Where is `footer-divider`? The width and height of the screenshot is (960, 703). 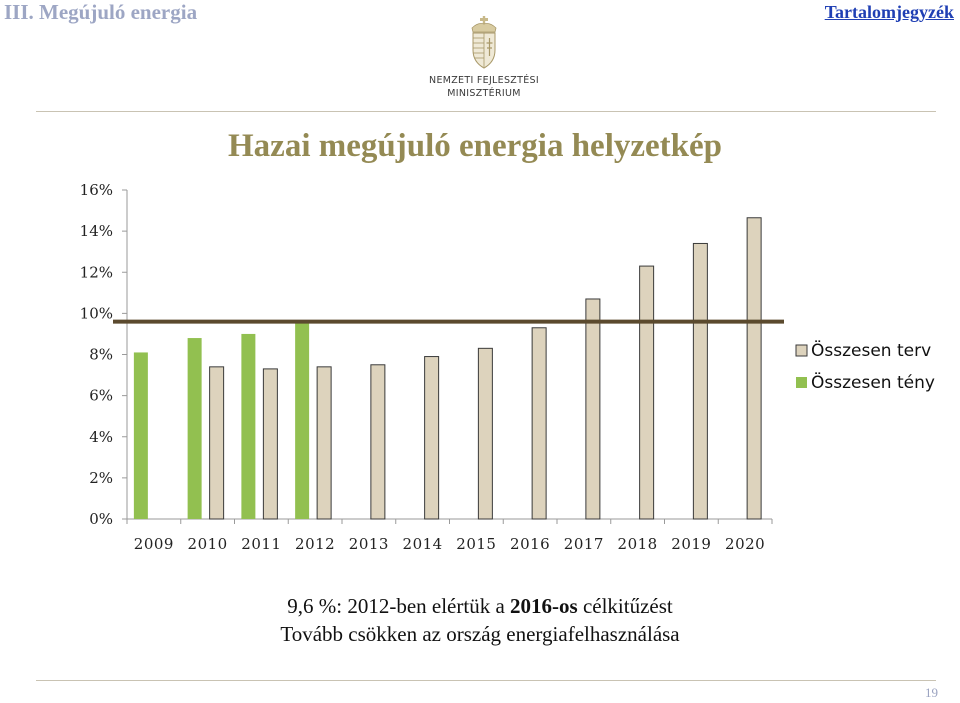
footer-divider is located at coordinates (486, 680).